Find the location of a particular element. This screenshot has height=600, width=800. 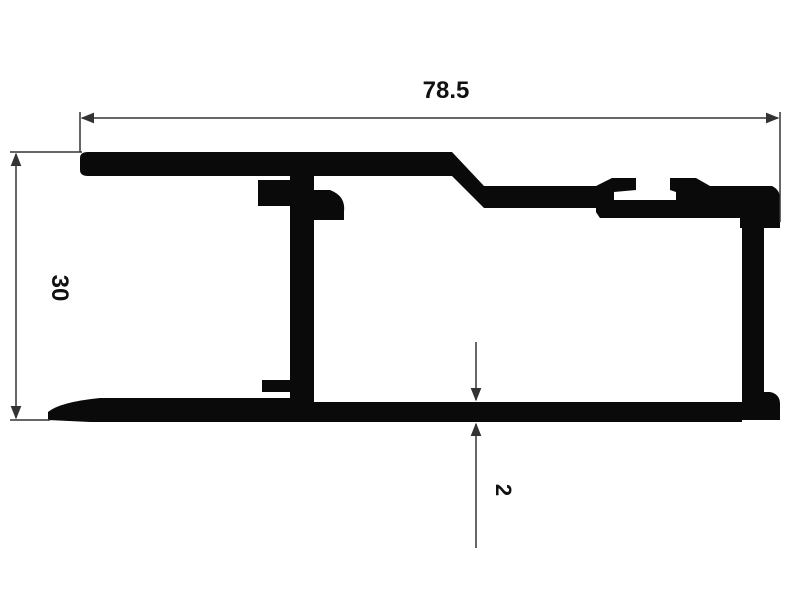

thickness-label: 2 is located at coordinates (503, 490).